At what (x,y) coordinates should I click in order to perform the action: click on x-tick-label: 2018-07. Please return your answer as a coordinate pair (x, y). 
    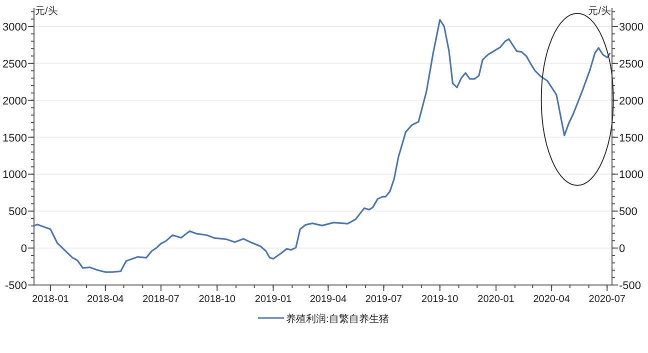
    Looking at the image, I should click on (161, 299).